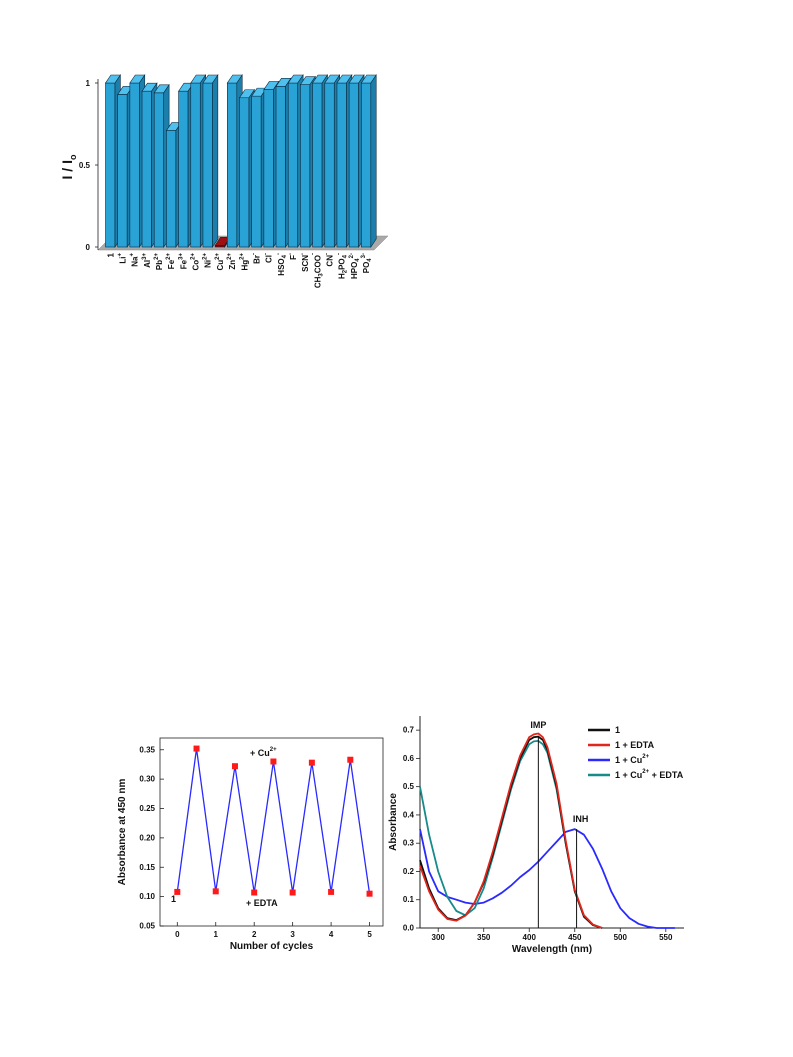 This screenshot has height=1057, width=793. I want to click on x-tick-label: 5, so click(369, 934).